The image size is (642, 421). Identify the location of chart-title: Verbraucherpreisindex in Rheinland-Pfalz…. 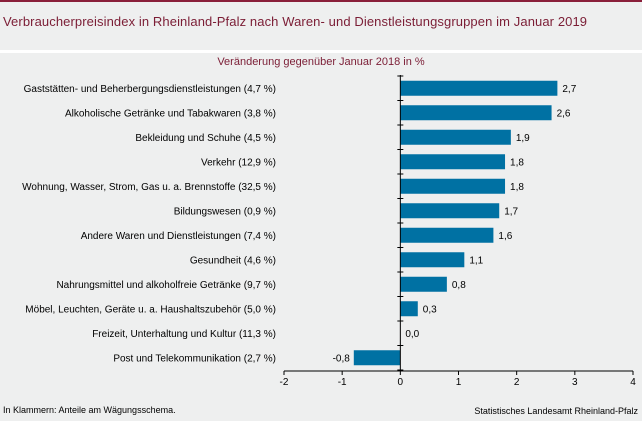
(295, 21).